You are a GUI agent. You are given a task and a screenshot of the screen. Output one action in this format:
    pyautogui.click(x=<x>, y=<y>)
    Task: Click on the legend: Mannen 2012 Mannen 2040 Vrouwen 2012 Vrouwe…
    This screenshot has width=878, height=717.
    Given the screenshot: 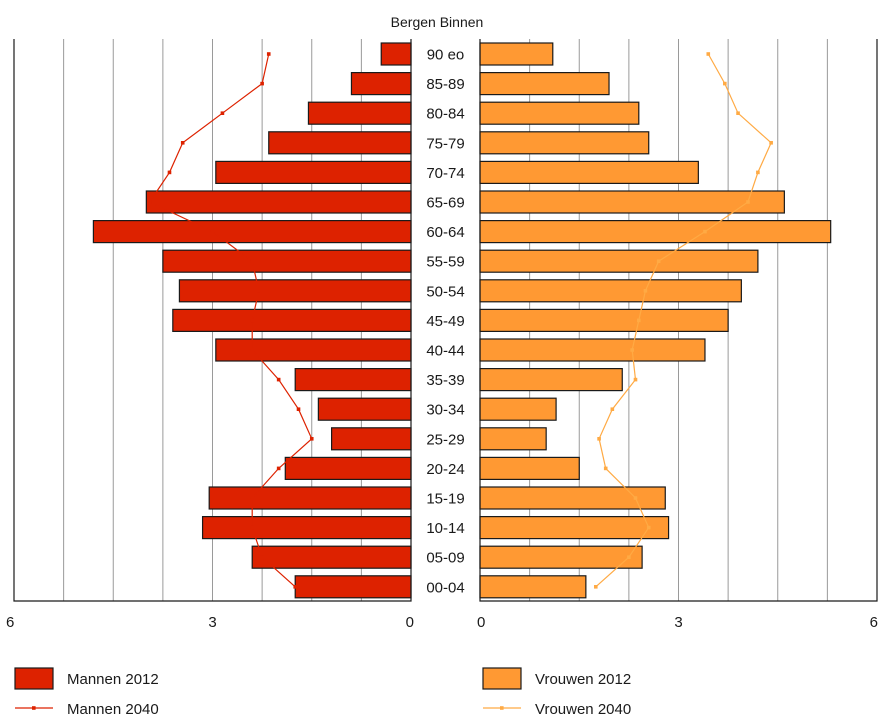 What is the action you would take?
    pyautogui.click(x=322, y=692)
    